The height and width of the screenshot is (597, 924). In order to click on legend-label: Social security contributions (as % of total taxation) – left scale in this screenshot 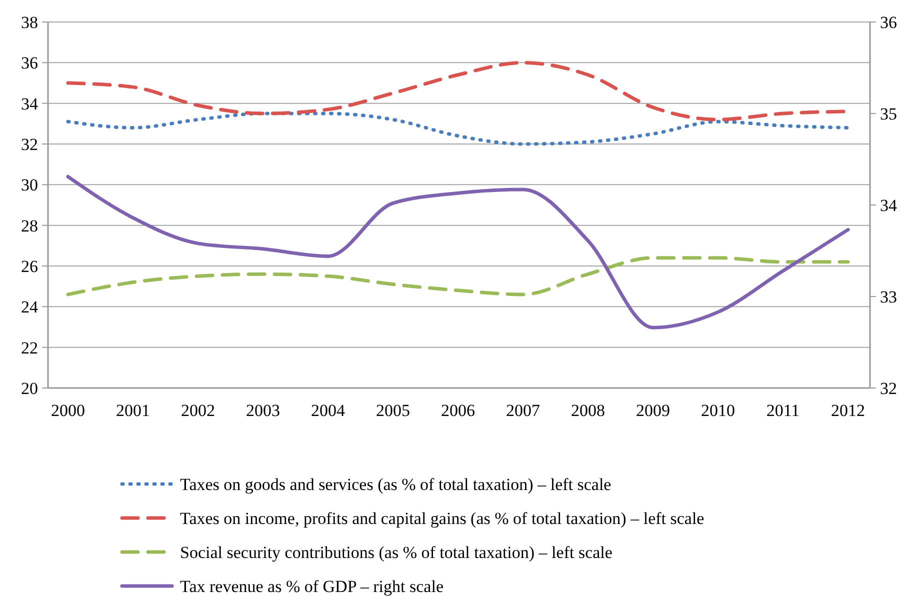, I will do `click(396, 552)`.